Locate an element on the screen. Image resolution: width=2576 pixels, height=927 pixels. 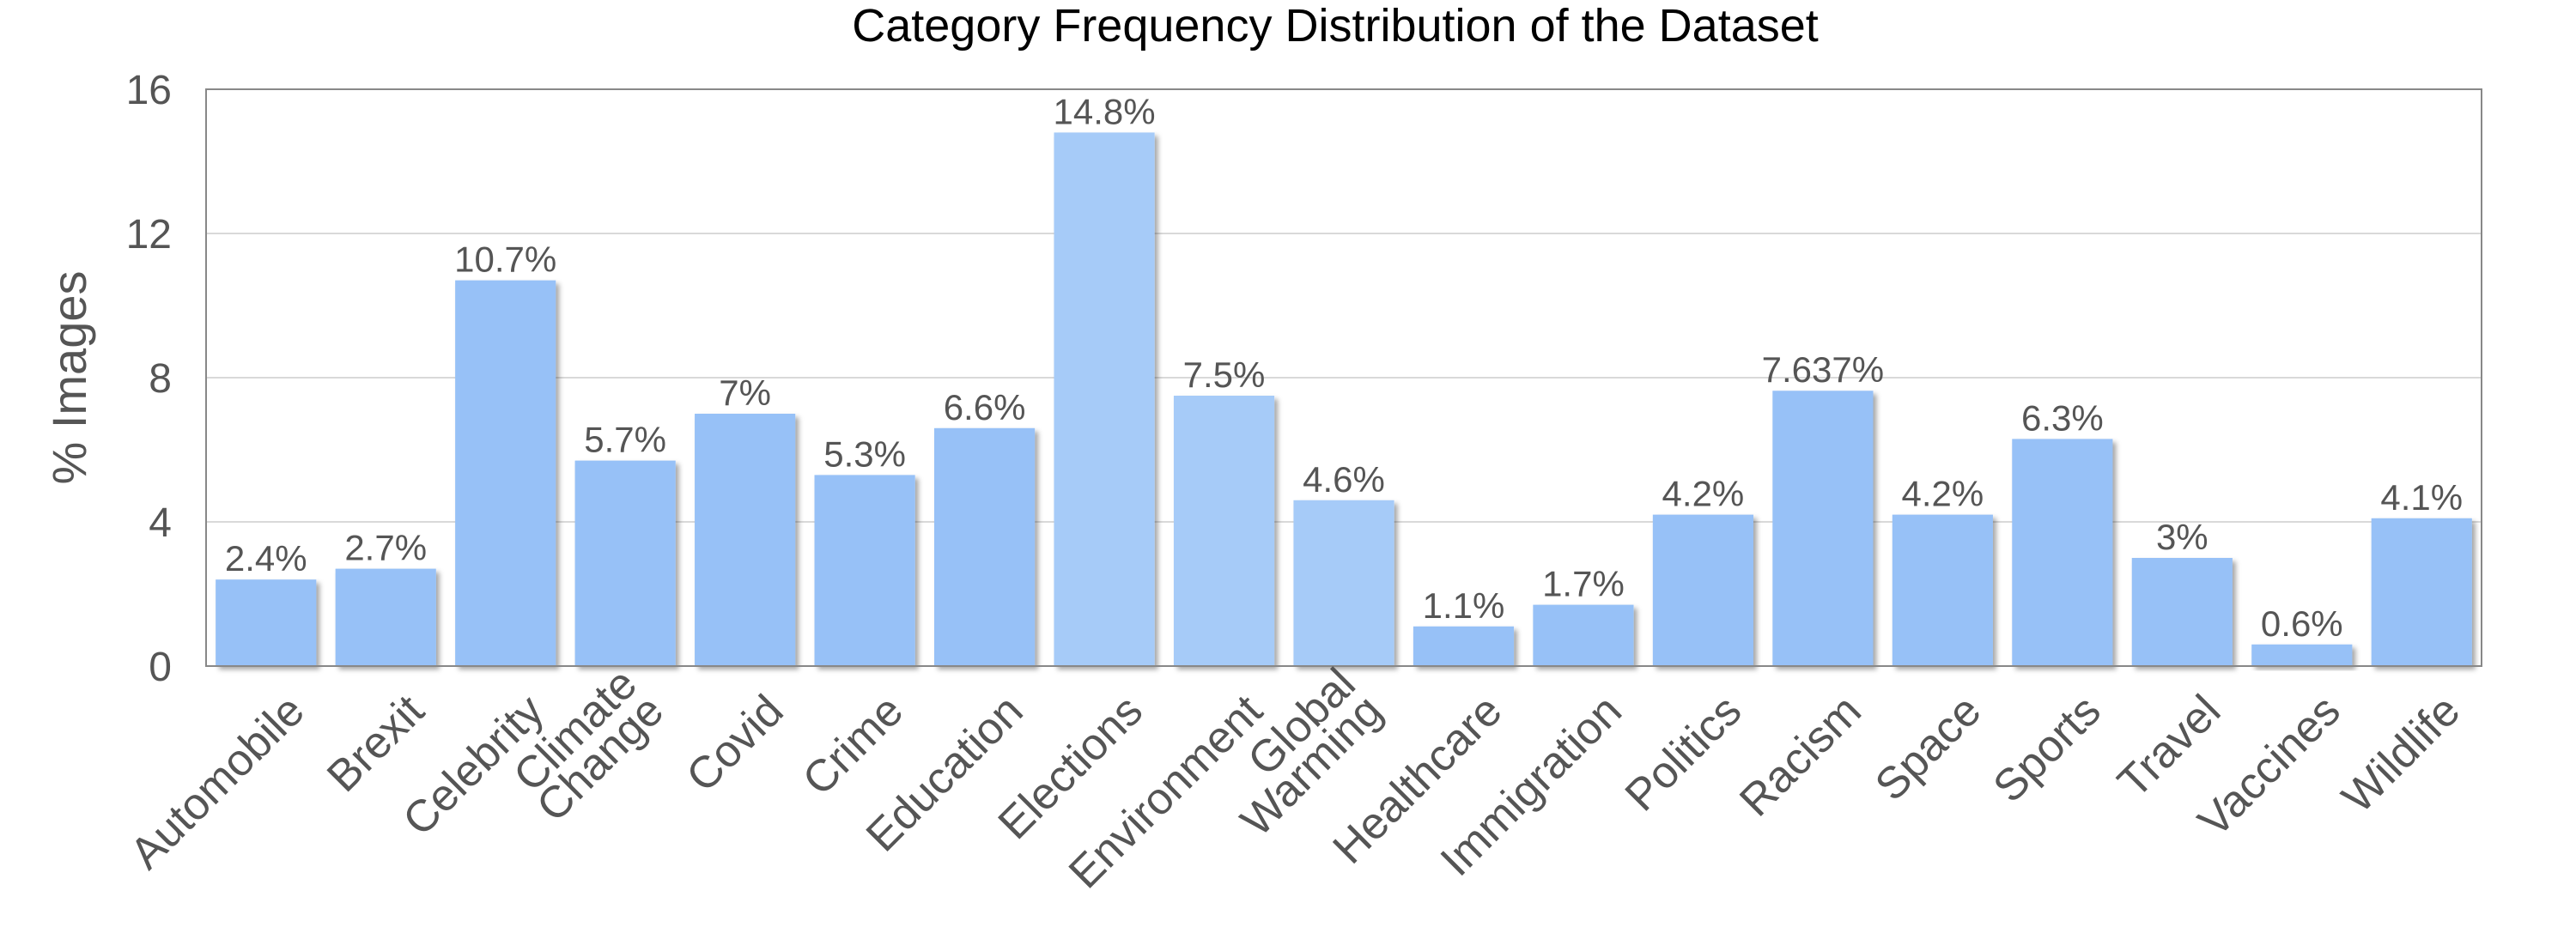
x-tick-label-line: Covid is located at coordinates (735, 744).